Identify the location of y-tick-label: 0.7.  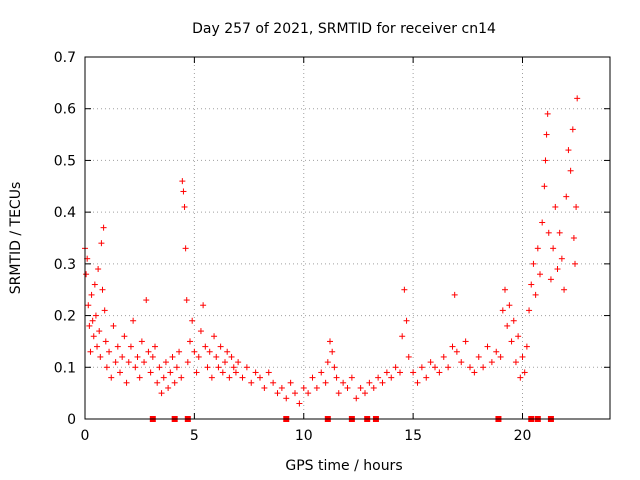
(65, 58).